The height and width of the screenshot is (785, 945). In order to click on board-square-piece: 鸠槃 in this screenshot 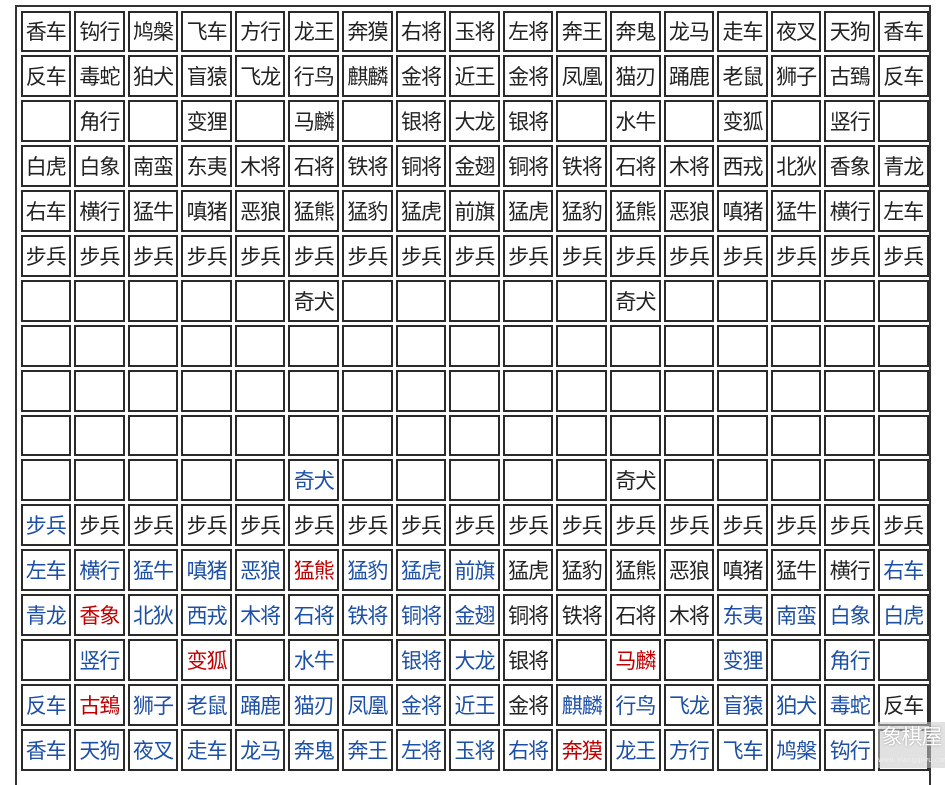, I will do `click(153, 31)`.